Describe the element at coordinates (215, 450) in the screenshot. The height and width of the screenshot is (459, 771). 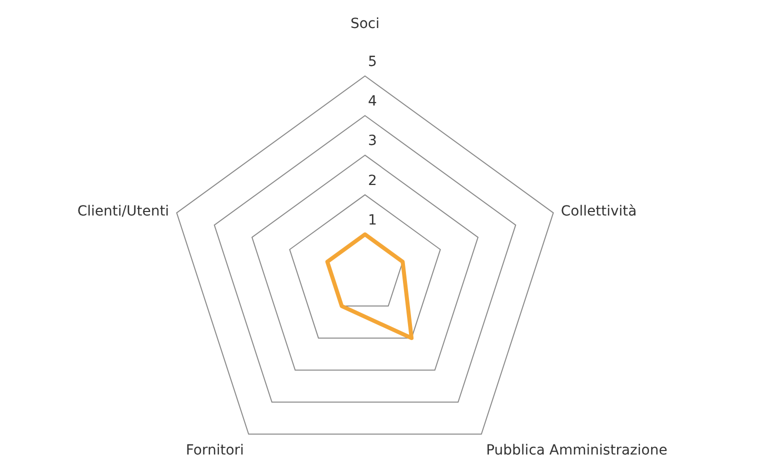
I see `spoke-label: Fornitori` at that location.